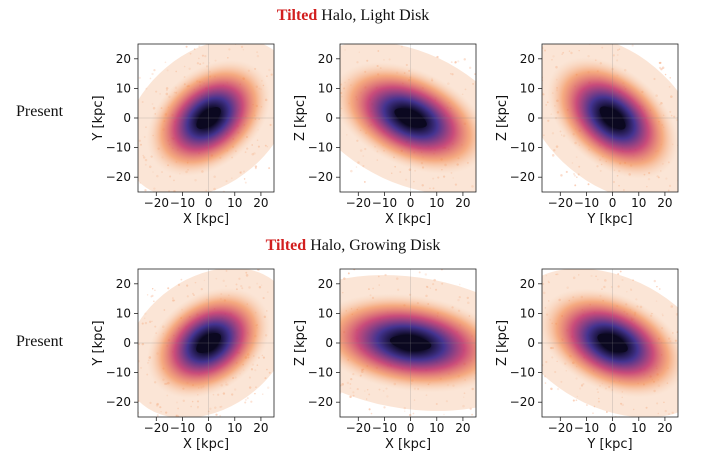  What do you see at coordinates (286, 245) in the screenshot?
I see `row-2-title-highlight: Tilted` at bounding box center [286, 245].